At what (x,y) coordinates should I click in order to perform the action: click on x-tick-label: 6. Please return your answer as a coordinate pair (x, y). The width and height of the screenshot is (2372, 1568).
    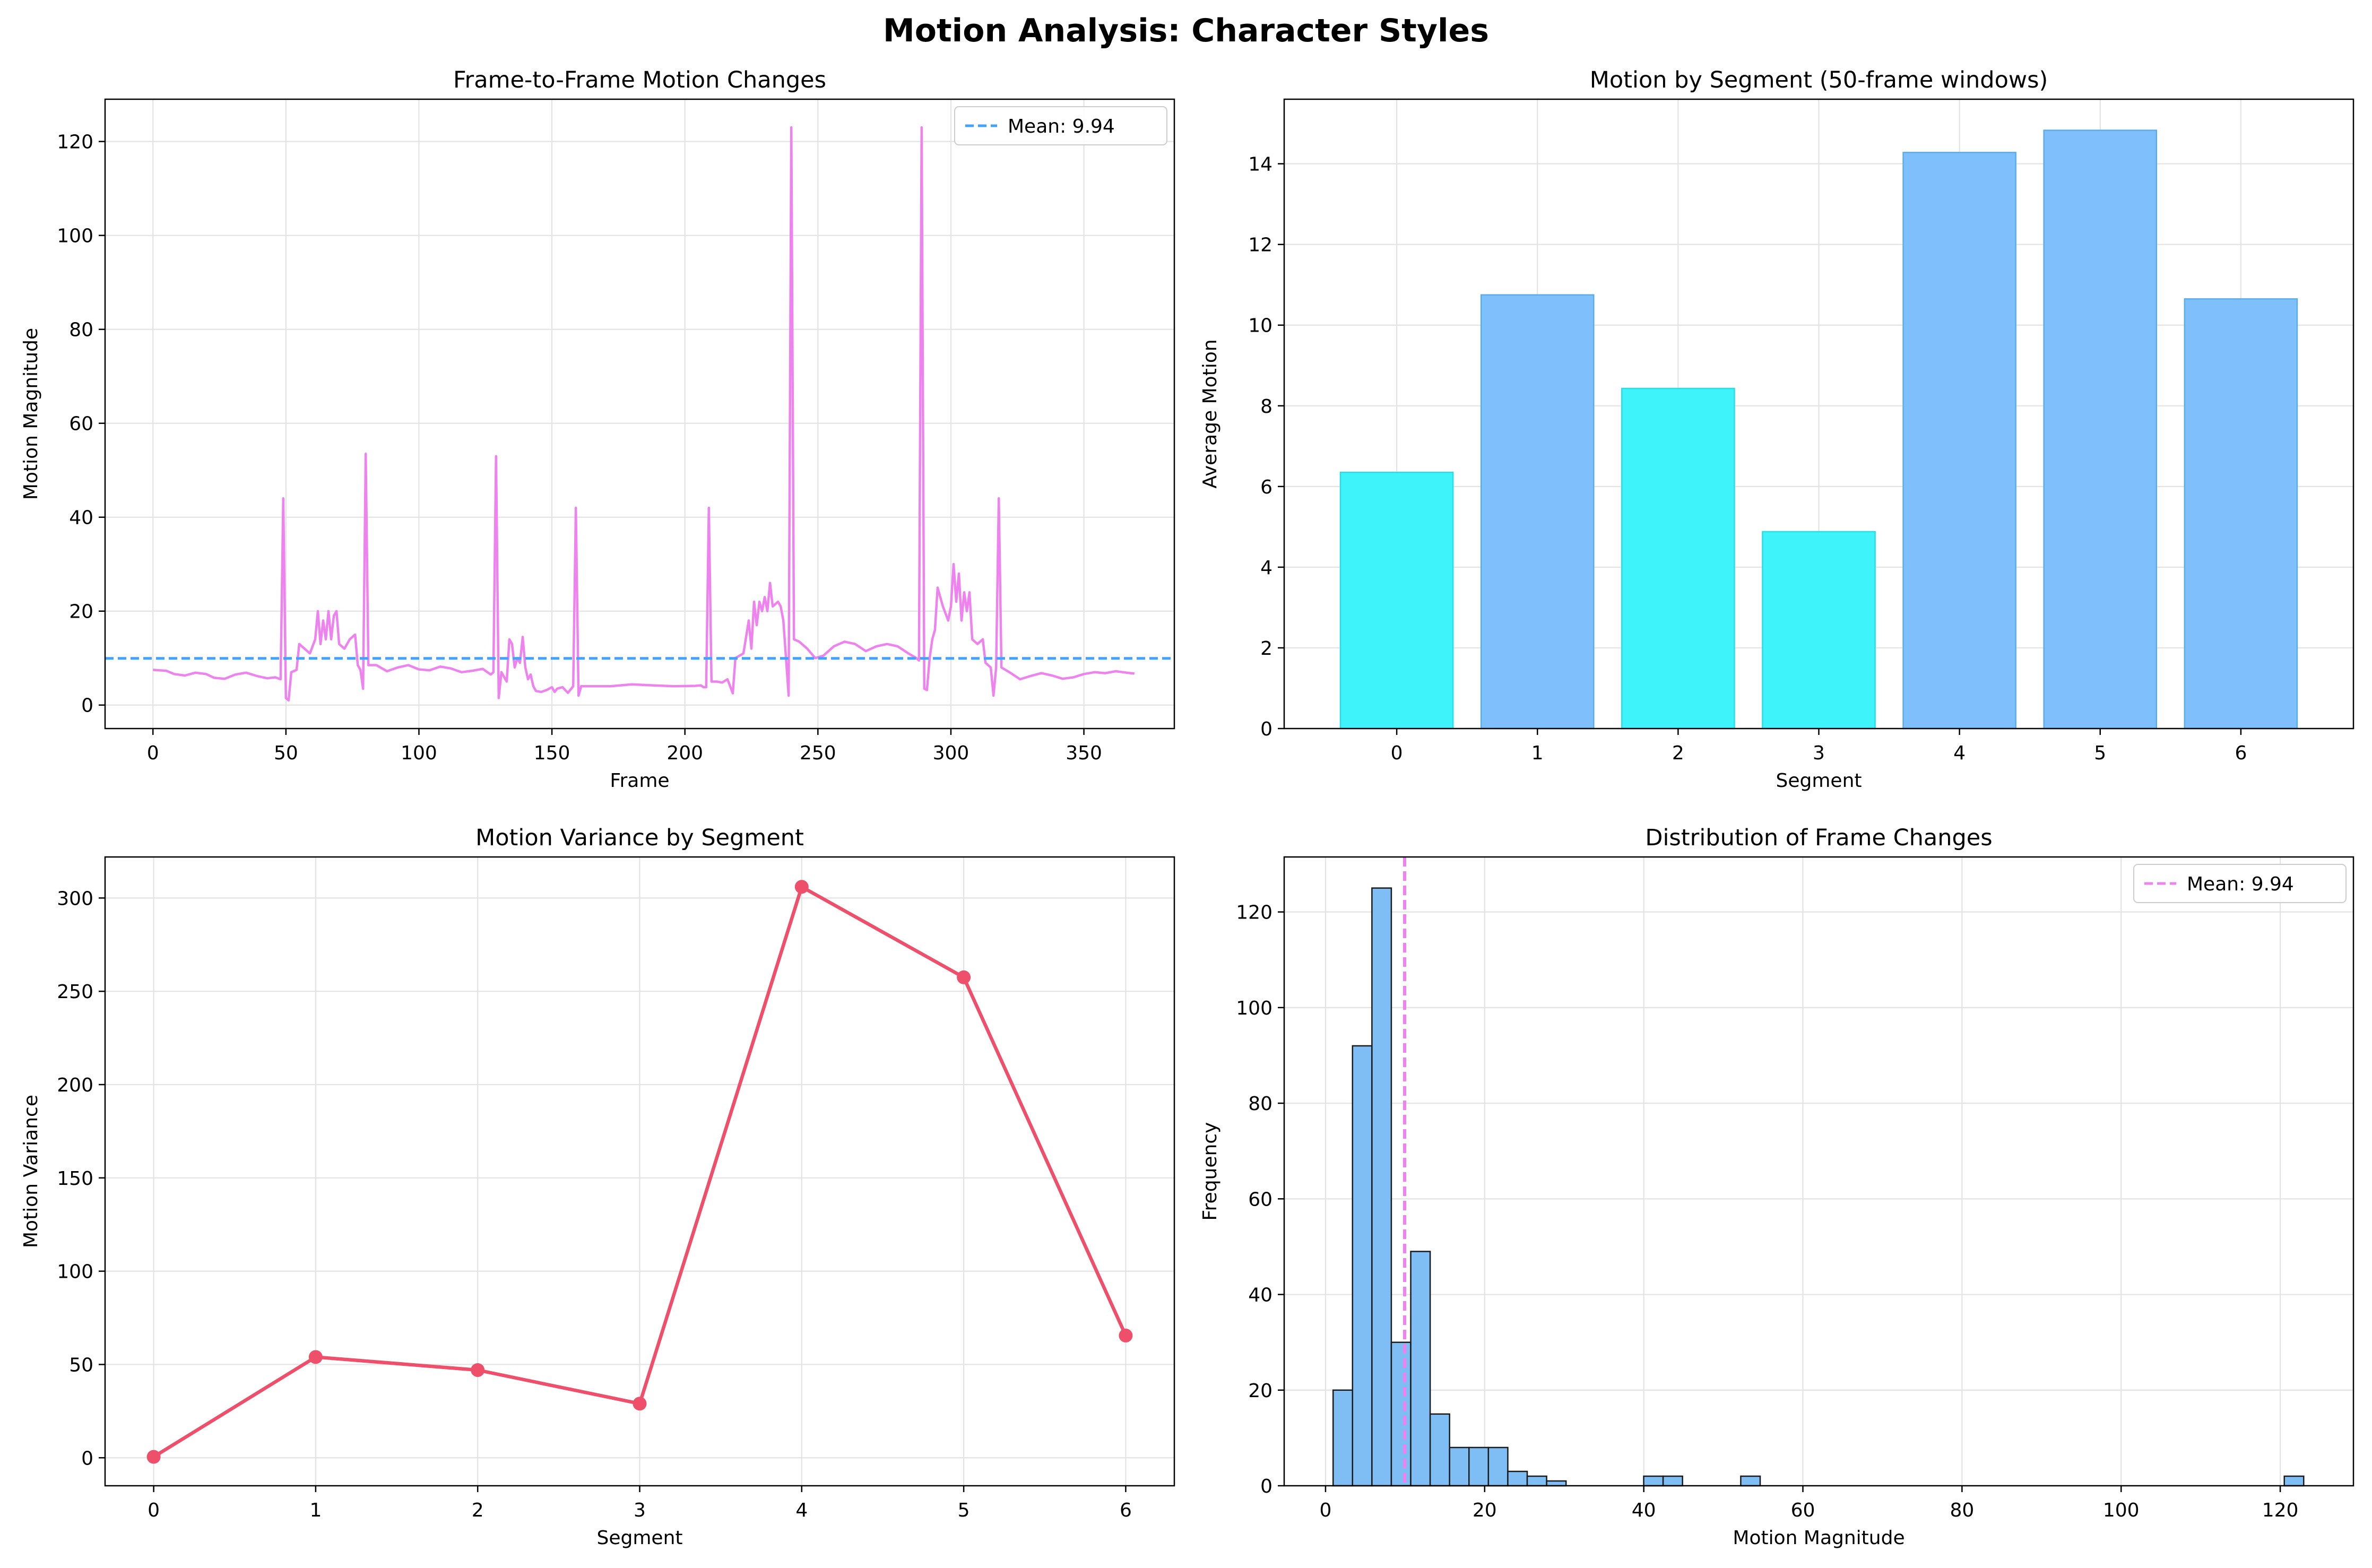
    Looking at the image, I should click on (1126, 1510).